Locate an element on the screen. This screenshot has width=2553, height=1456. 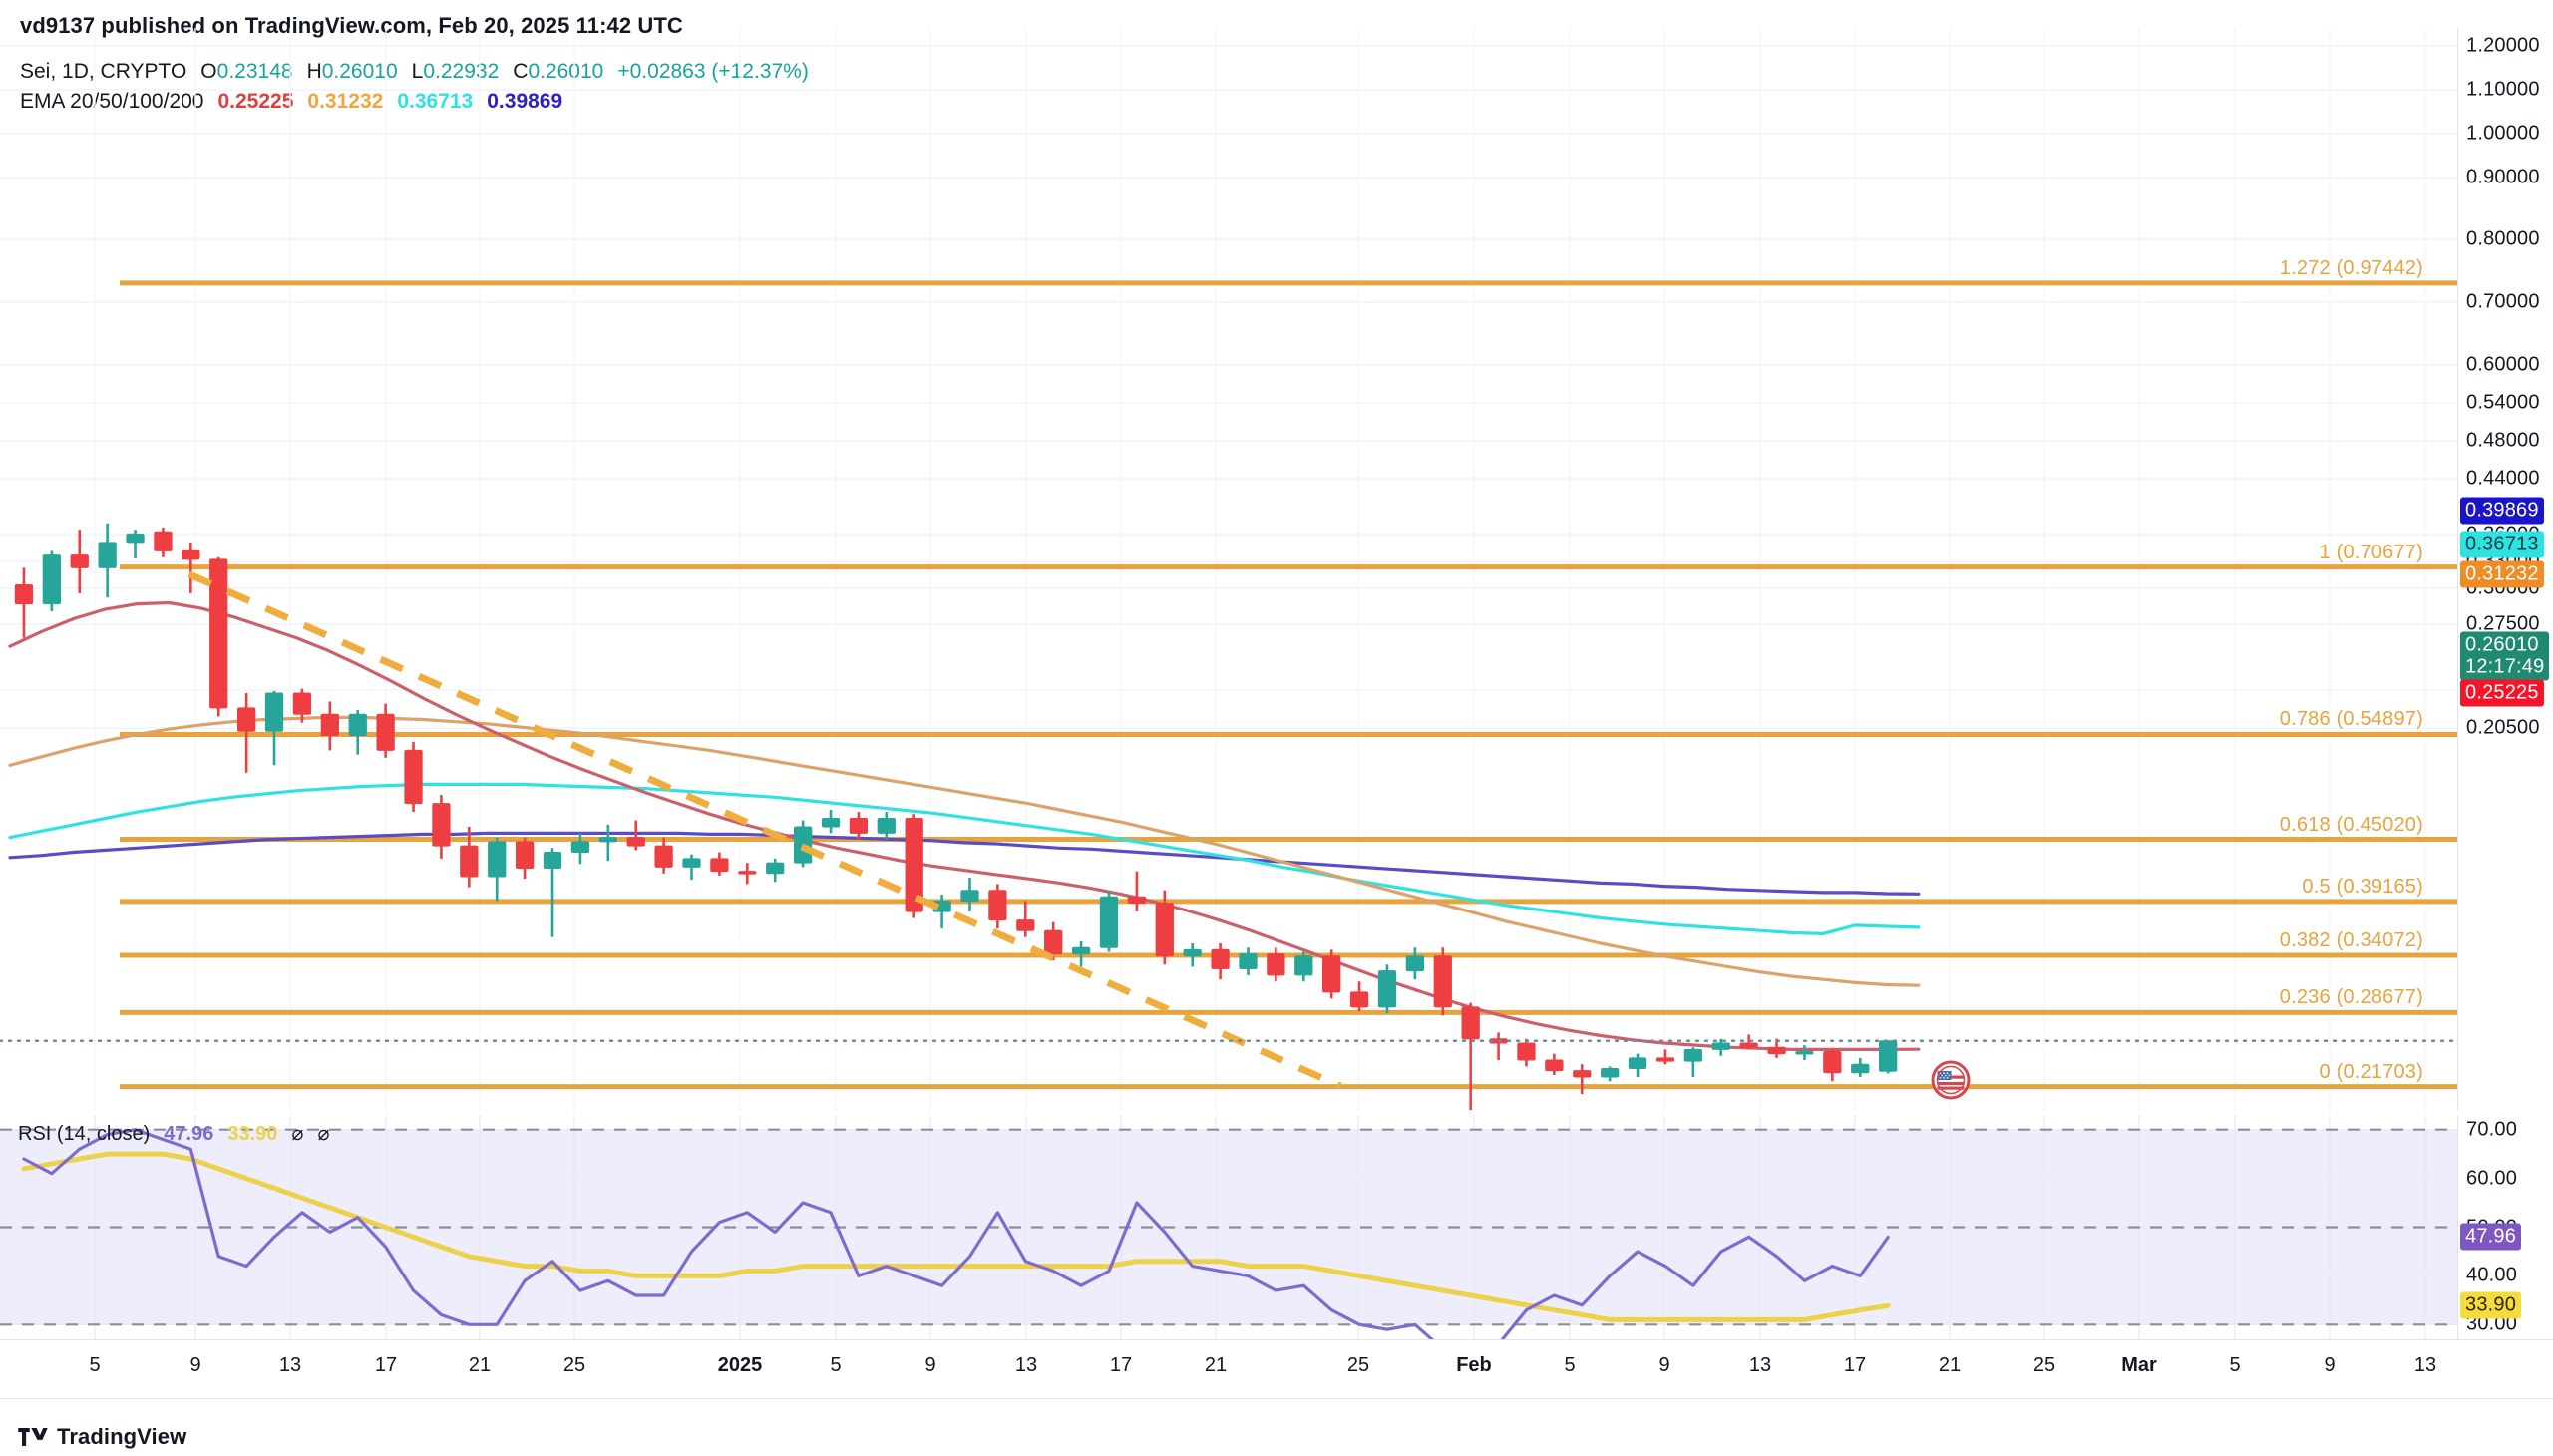
rsi-legend-value: 47.96 is located at coordinates (189, 1134).